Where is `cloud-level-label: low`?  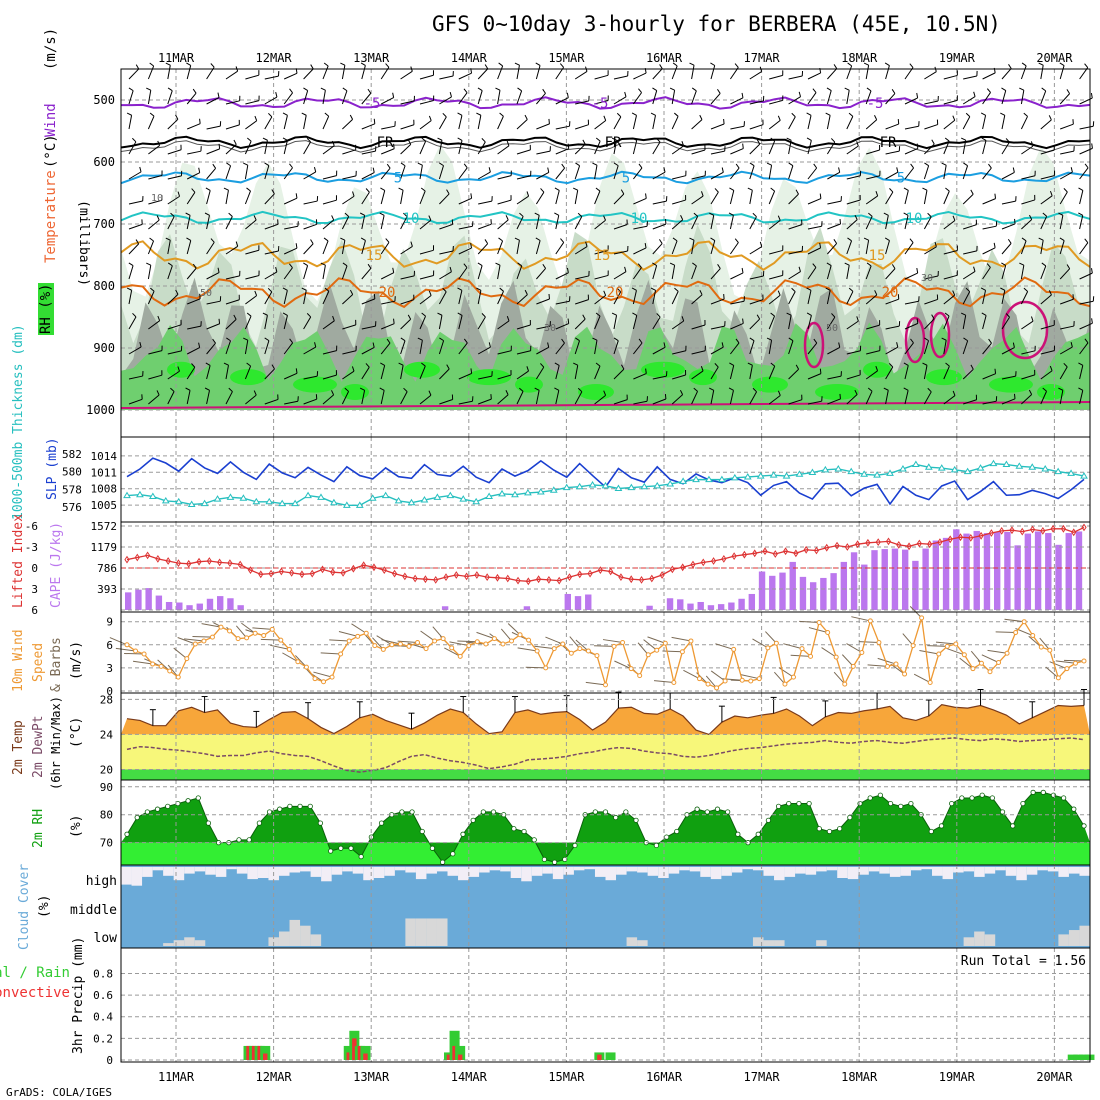
cloud-level-label: low is located at coordinates (106, 938).